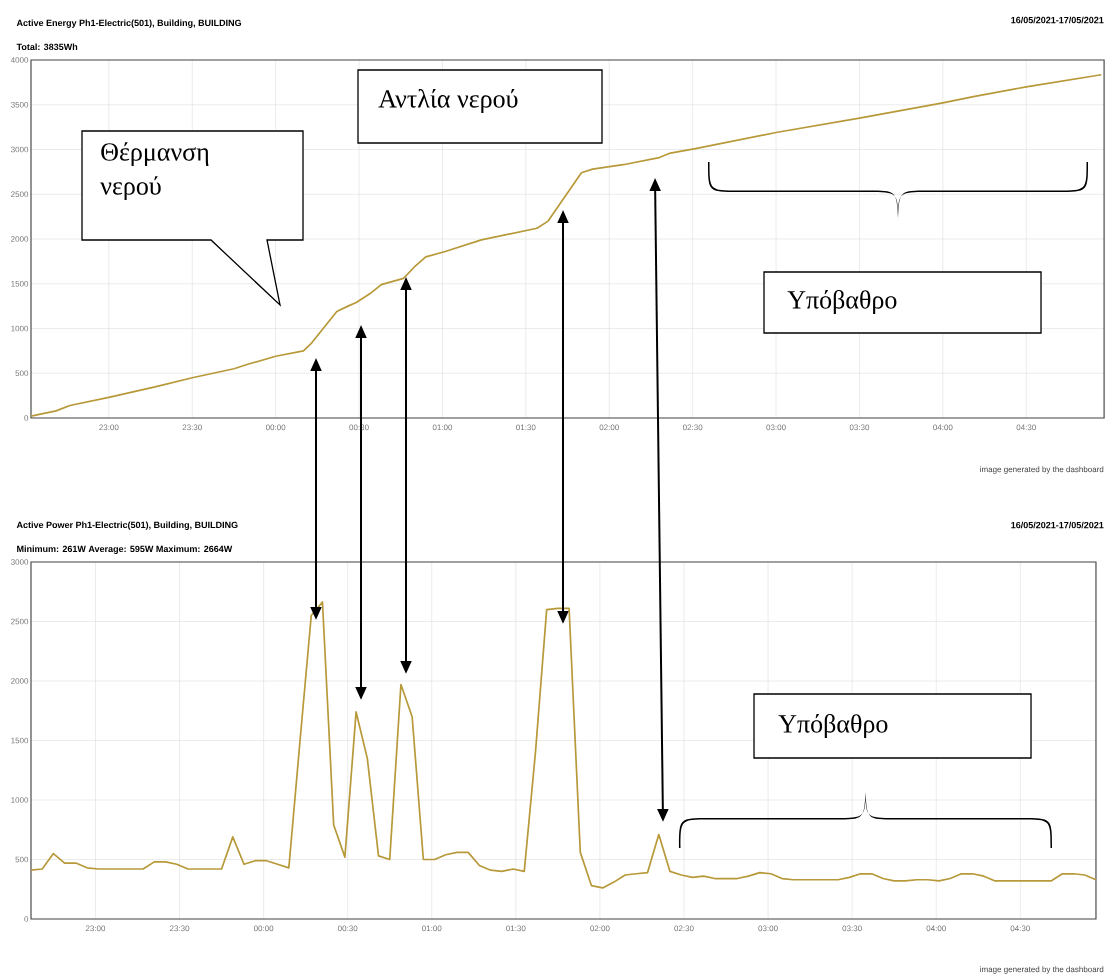 The width and height of the screenshot is (1107, 980). What do you see at coordinates (347, 928) in the screenshot?
I see `x-tick-label: 00:30` at bounding box center [347, 928].